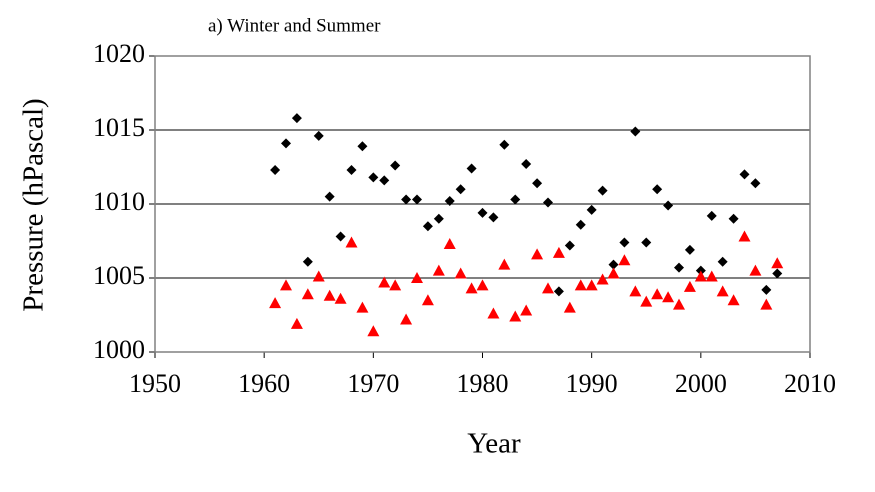 The width and height of the screenshot is (875, 492). Describe the element at coordinates (373, 383) in the screenshot. I see `x-tick-label: 1970` at that location.